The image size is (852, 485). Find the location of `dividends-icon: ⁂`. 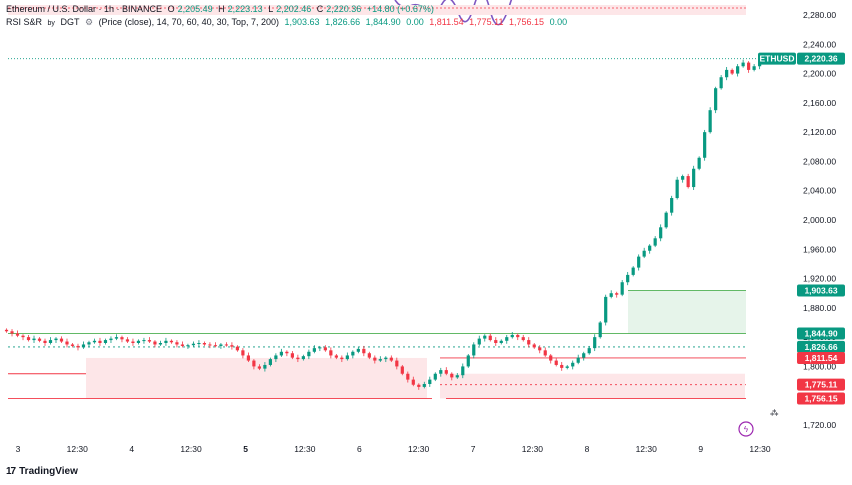

dividends-icon: ⁂ is located at coordinates (774, 412).